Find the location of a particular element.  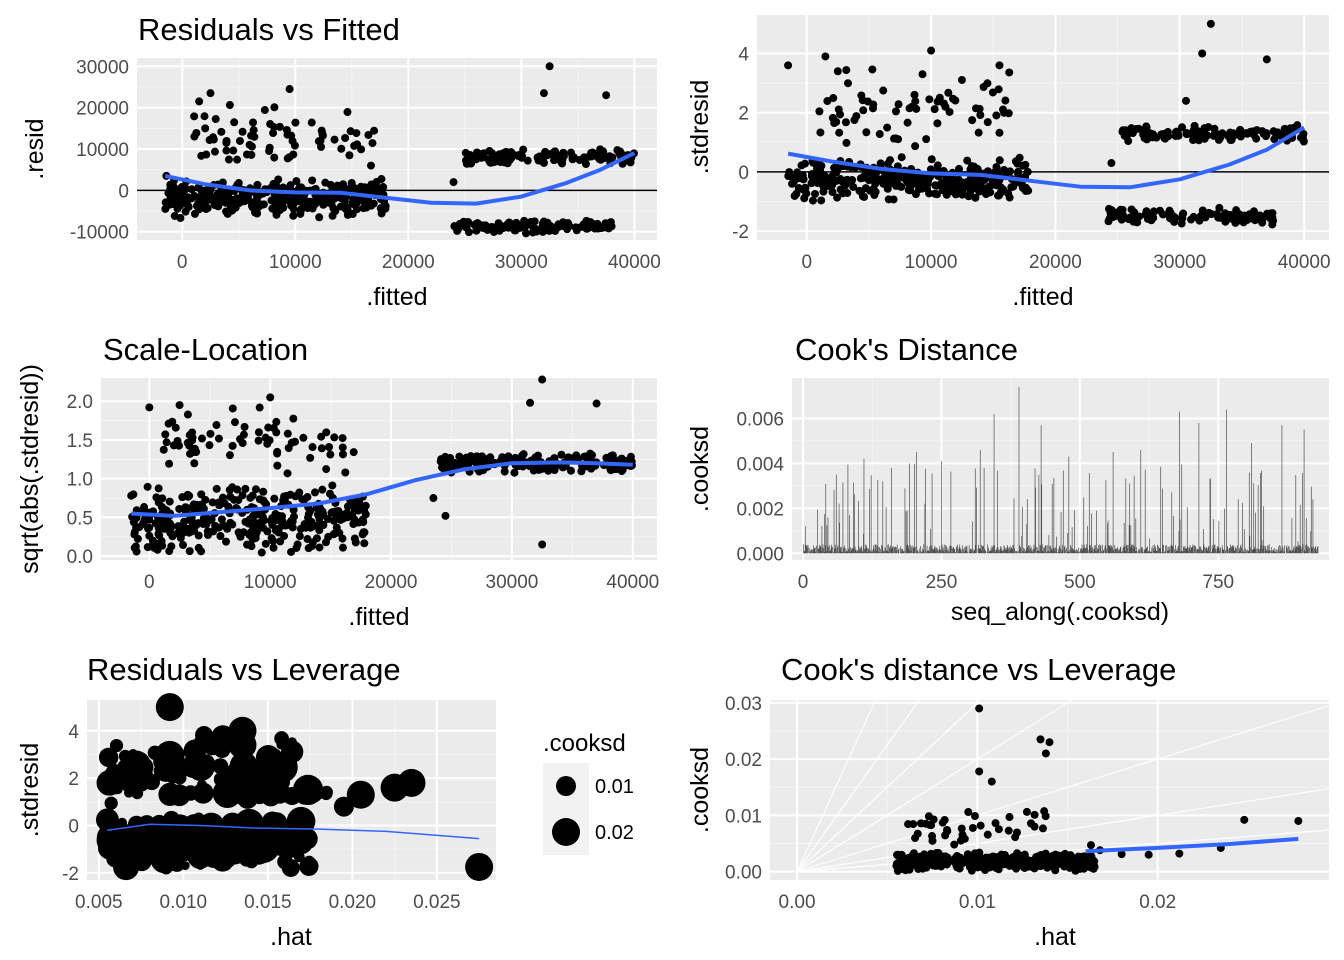

x-tick-label: 40000 is located at coordinates (632, 582).